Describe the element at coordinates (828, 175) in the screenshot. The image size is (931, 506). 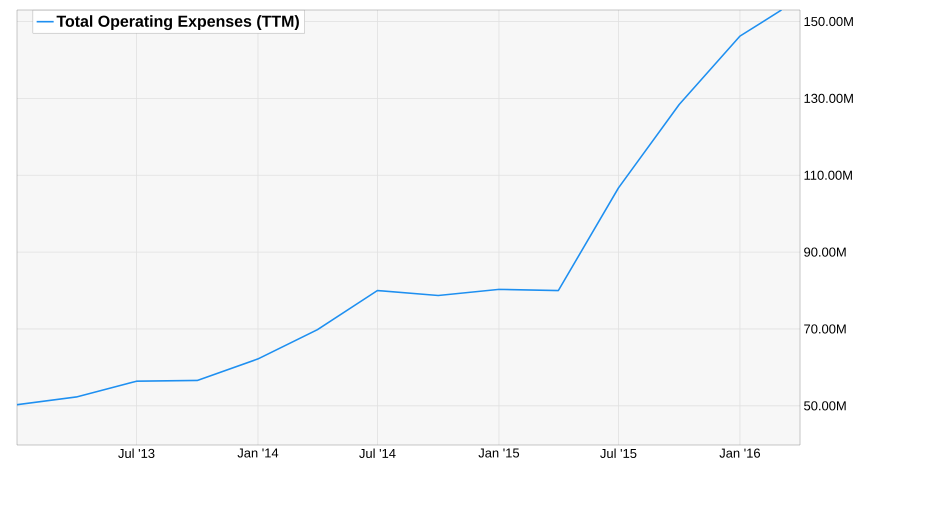
I see `y-tick-label: 110.00M` at that location.